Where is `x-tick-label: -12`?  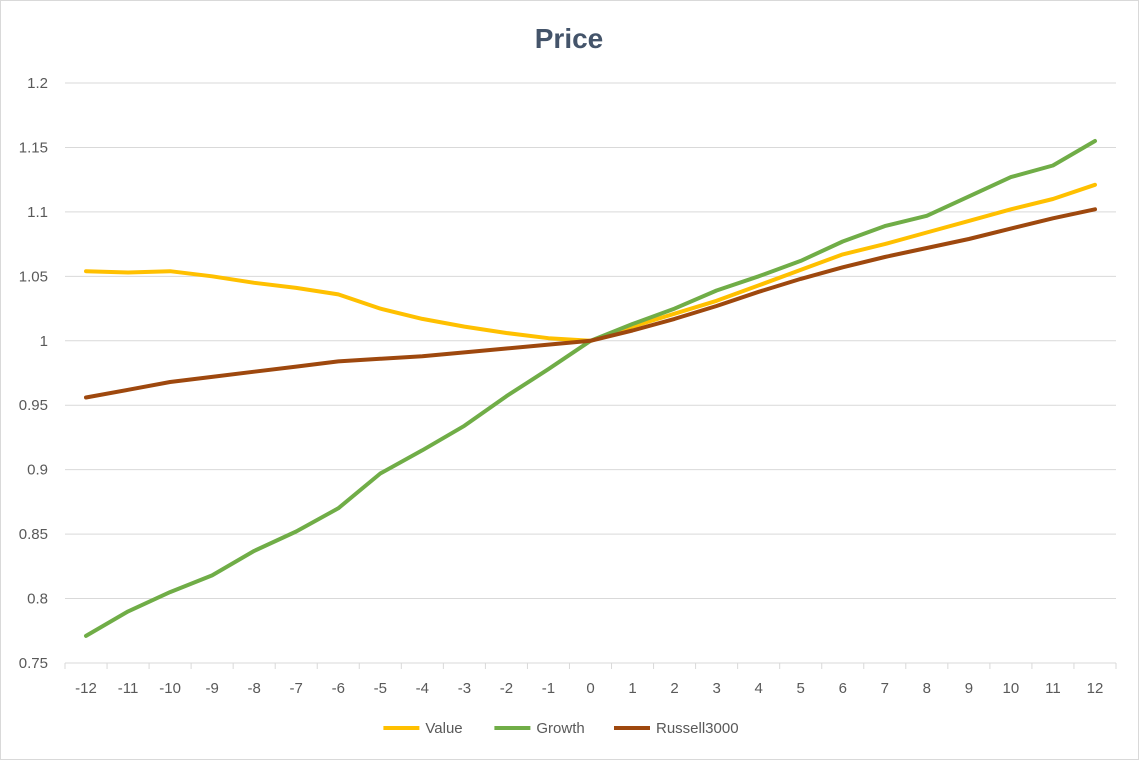 x-tick-label: -12 is located at coordinates (86, 688).